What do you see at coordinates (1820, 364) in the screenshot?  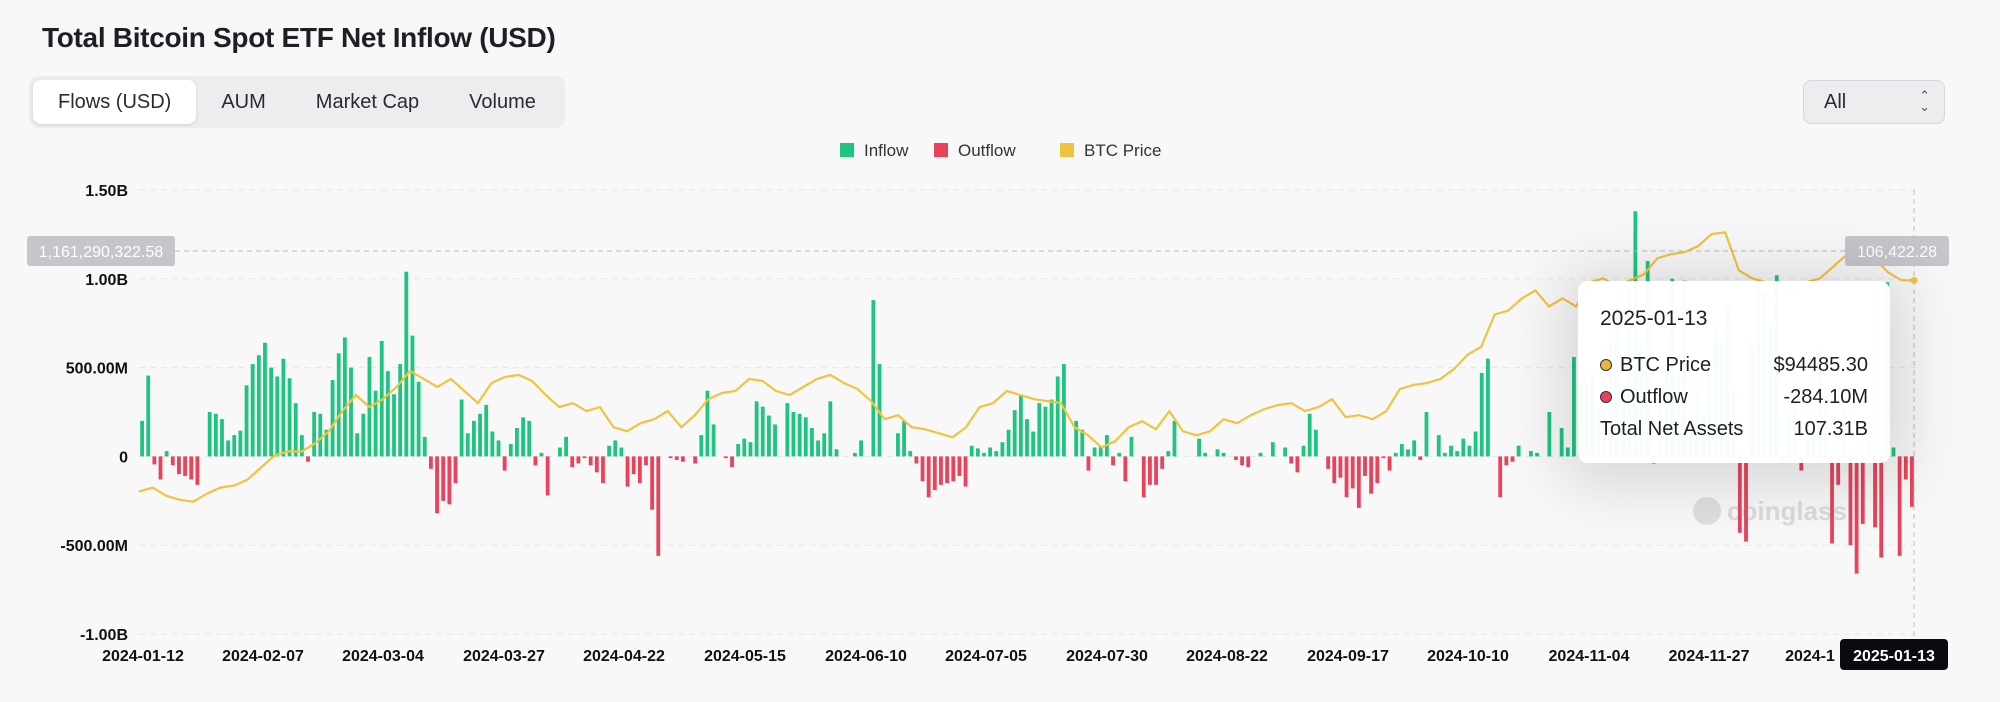 I see `tooltip-value: $94485.30` at bounding box center [1820, 364].